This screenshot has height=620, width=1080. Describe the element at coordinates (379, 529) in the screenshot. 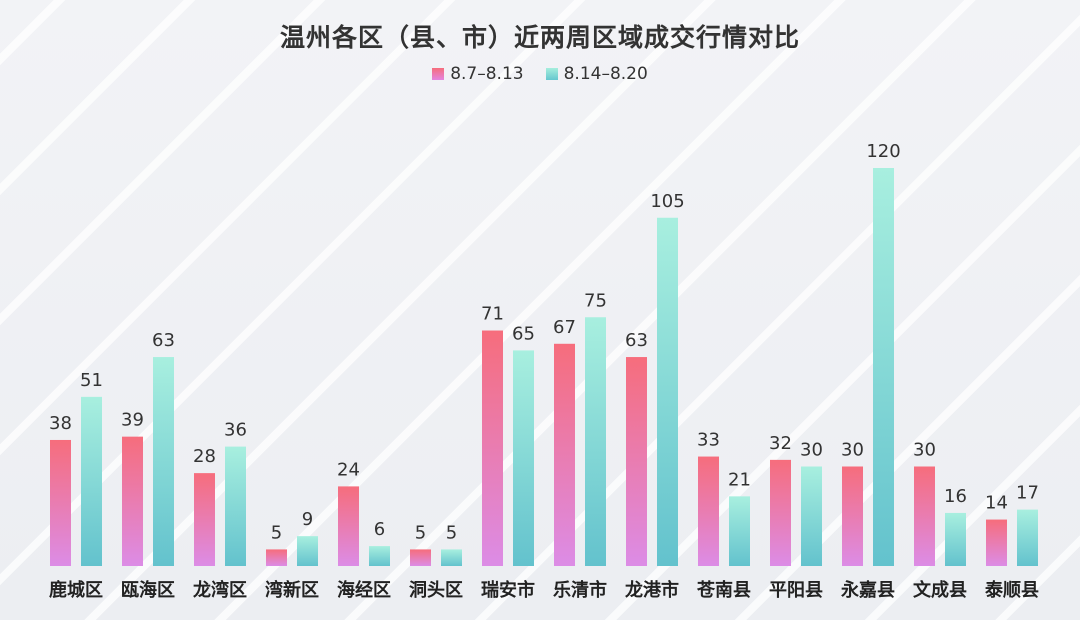

I see `value-label-series-2-5: 6` at that location.